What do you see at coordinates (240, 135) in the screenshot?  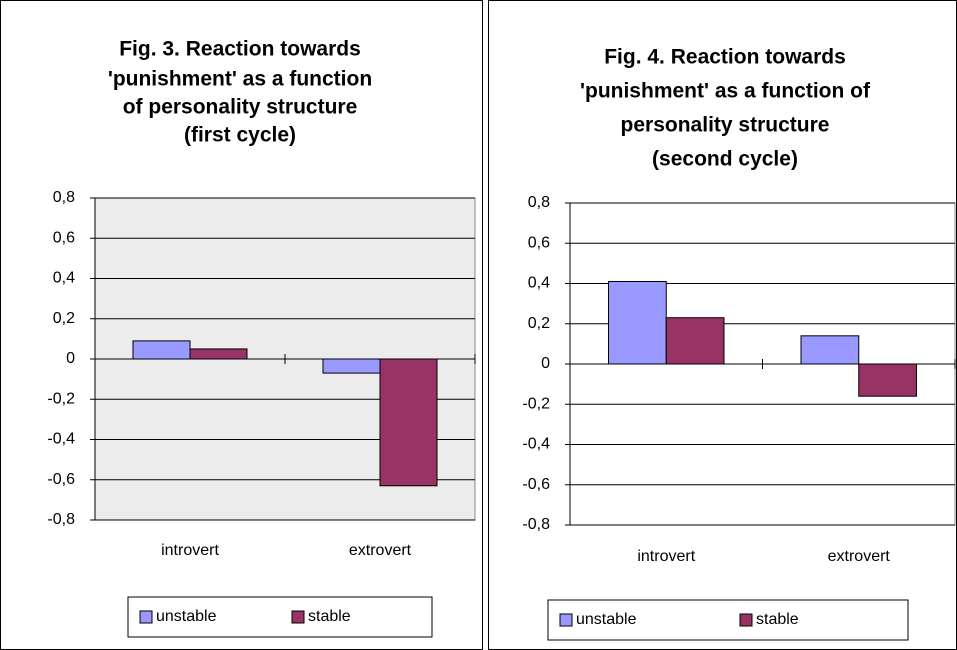 I see `chart-title: (first cycle)` at bounding box center [240, 135].